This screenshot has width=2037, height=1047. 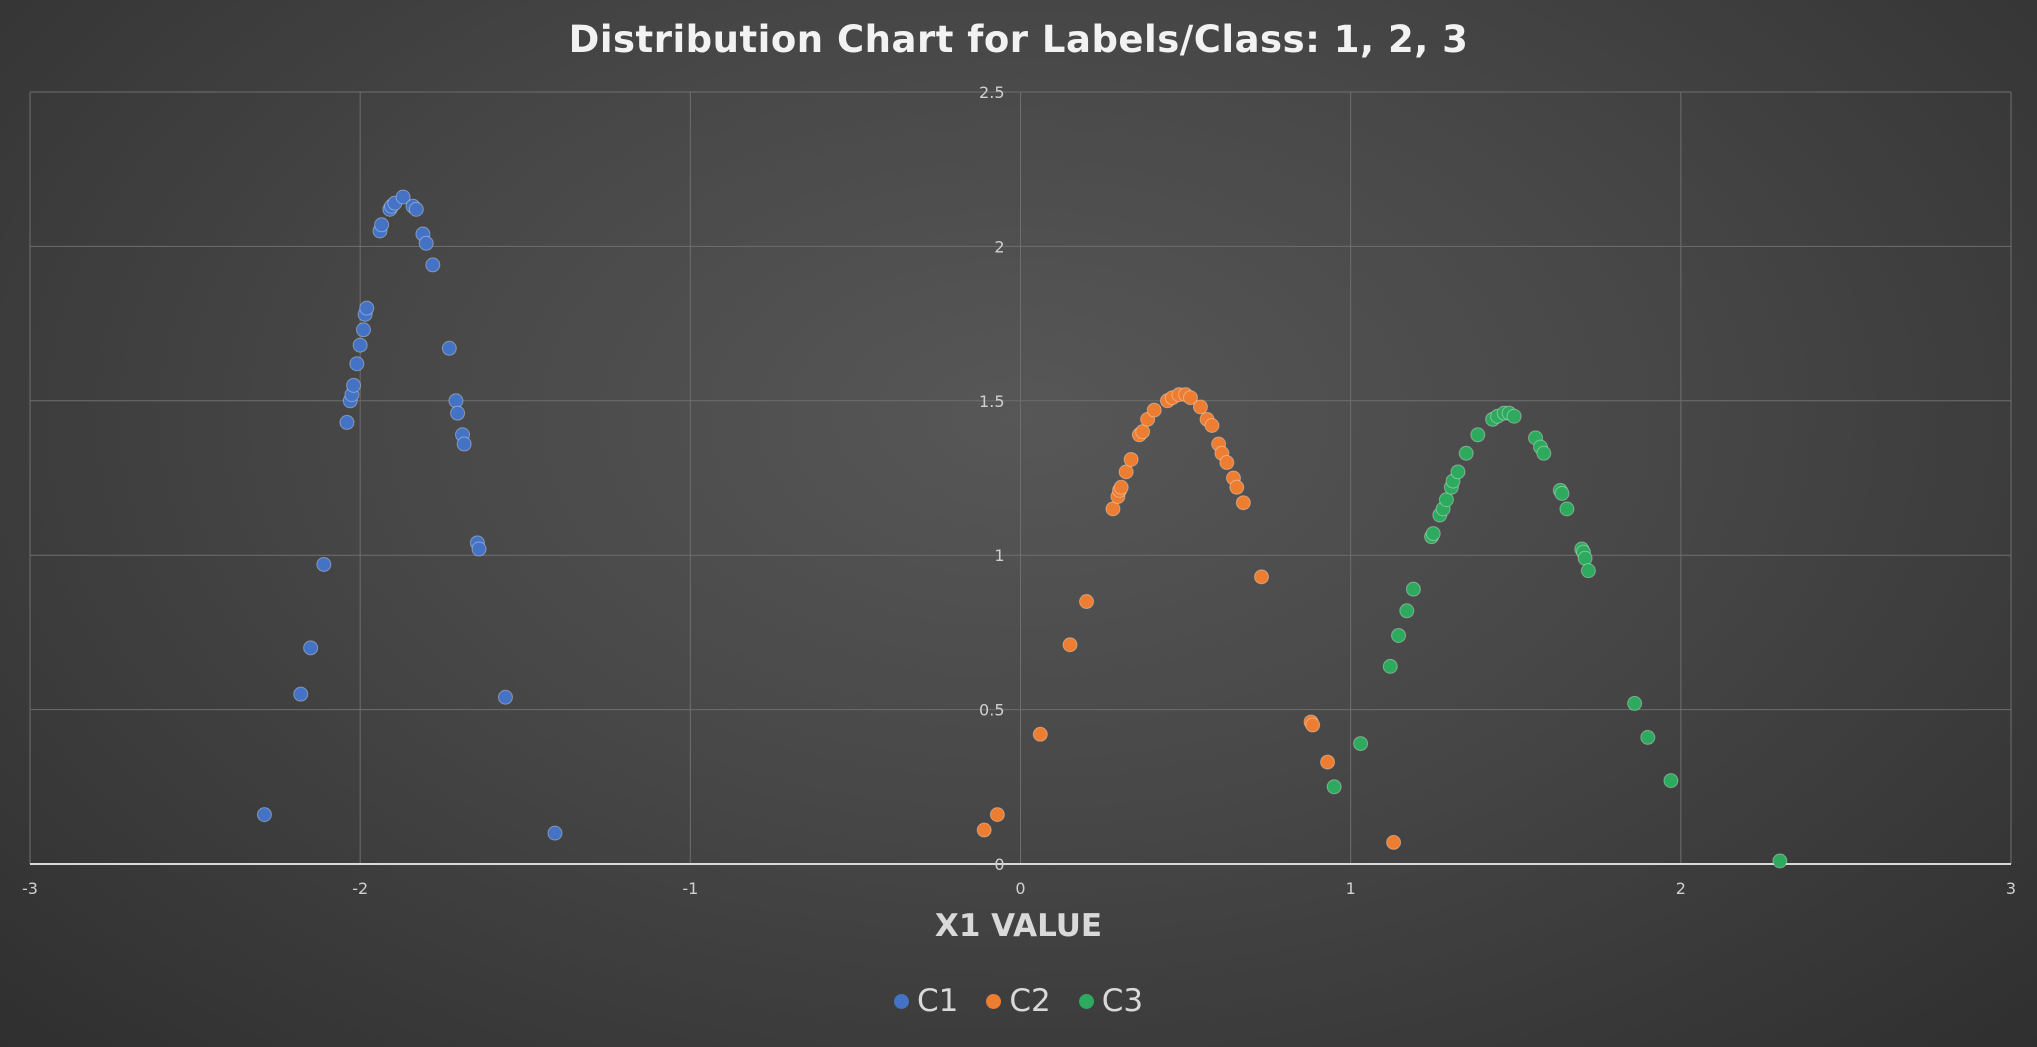 I want to click on legend-marker-c2, so click(x=994, y=1001).